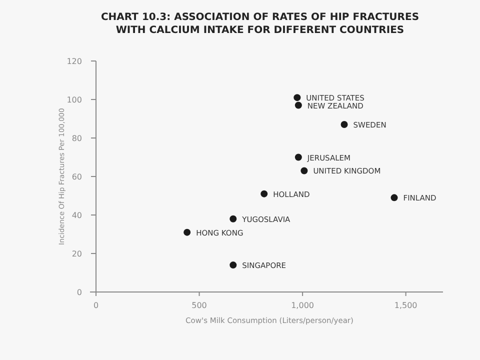 The image size is (480, 360). I want to click on y-tick-label: 120, so click(74, 61).